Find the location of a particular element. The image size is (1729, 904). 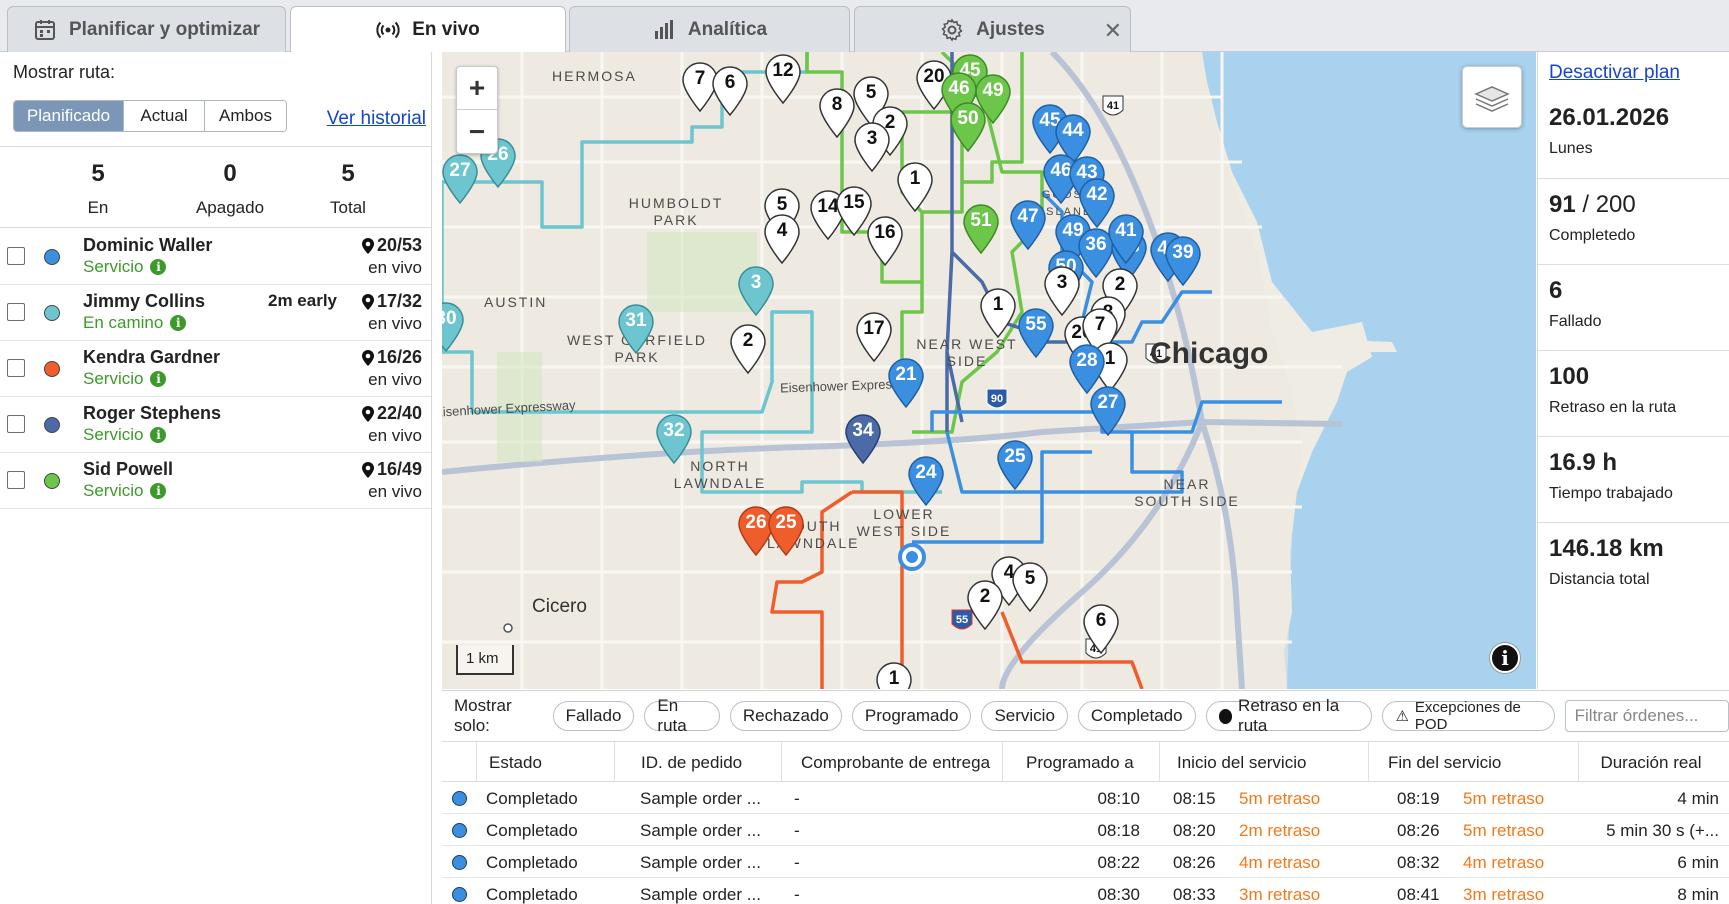

filter-chip-rejected: Rechazado is located at coordinates (785, 716).